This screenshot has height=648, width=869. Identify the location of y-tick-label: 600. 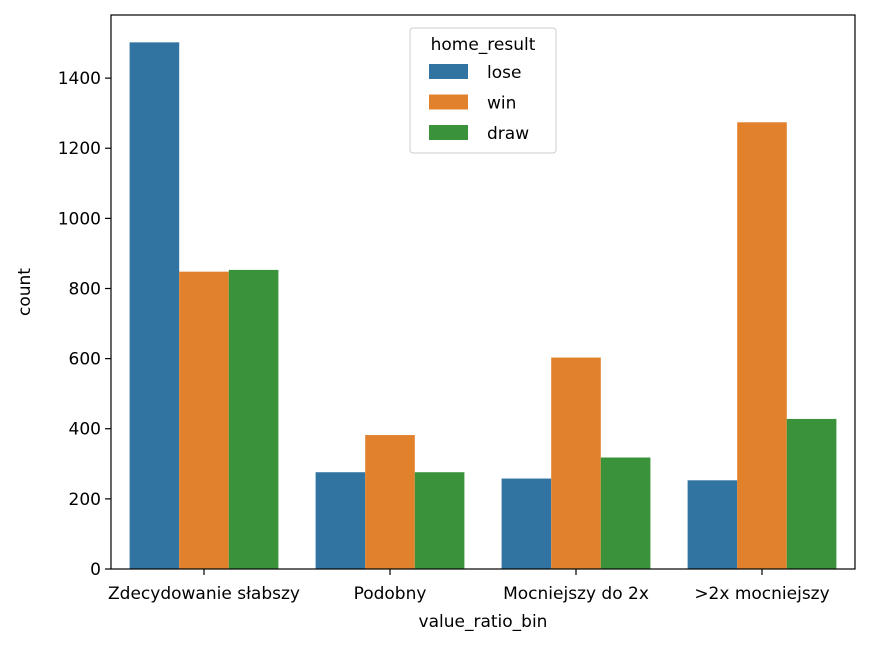
(85, 360).